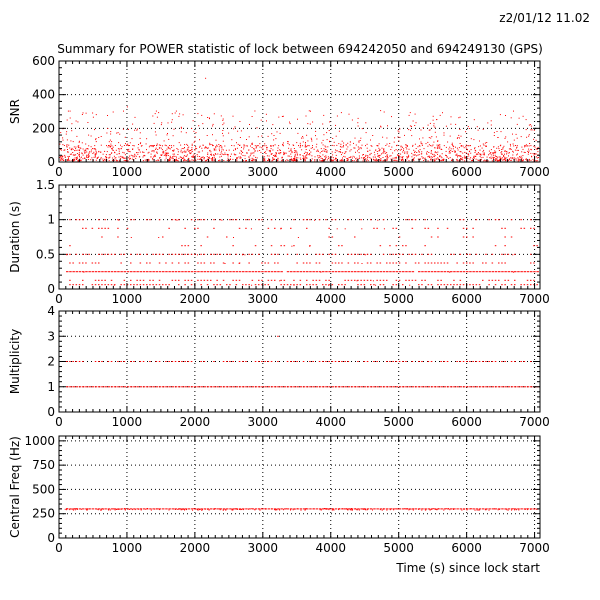 The width and height of the screenshot is (600, 600). Describe the element at coordinates (51, 220) in the screenshot. I see `y-tick-label: 1` at that location.